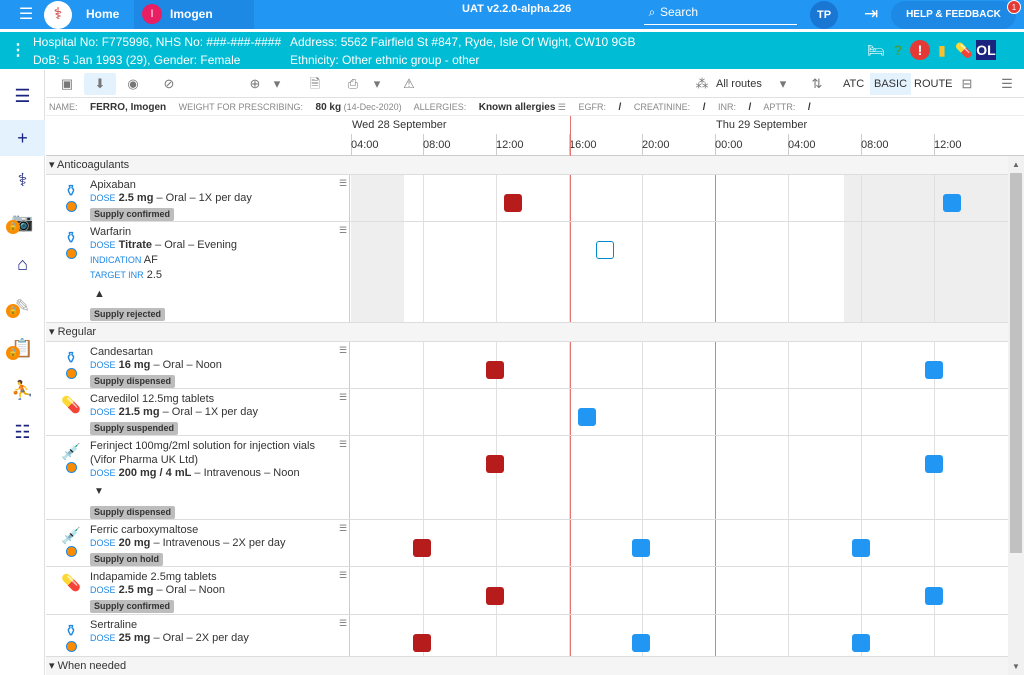  I want to click on patient-tab: I Imogen FERRO, so click(194, 25).